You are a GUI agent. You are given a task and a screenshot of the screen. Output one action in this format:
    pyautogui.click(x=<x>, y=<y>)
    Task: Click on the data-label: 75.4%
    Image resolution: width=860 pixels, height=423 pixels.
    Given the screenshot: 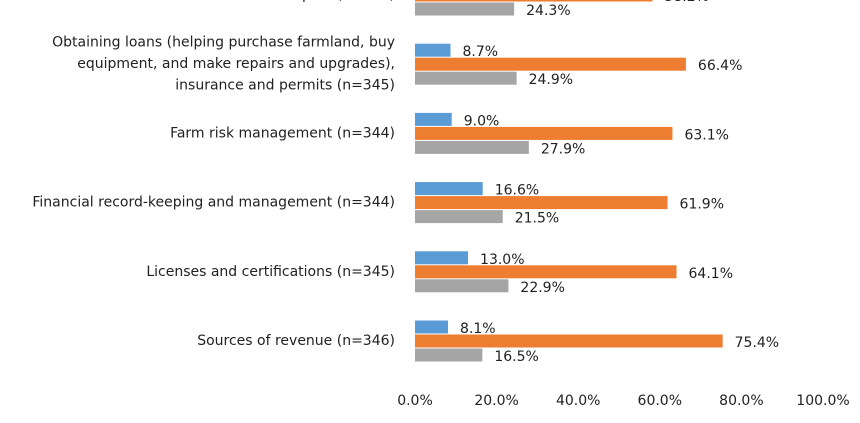 What is the action you would take?
    pyautogui.click(x=757, y=343)
    